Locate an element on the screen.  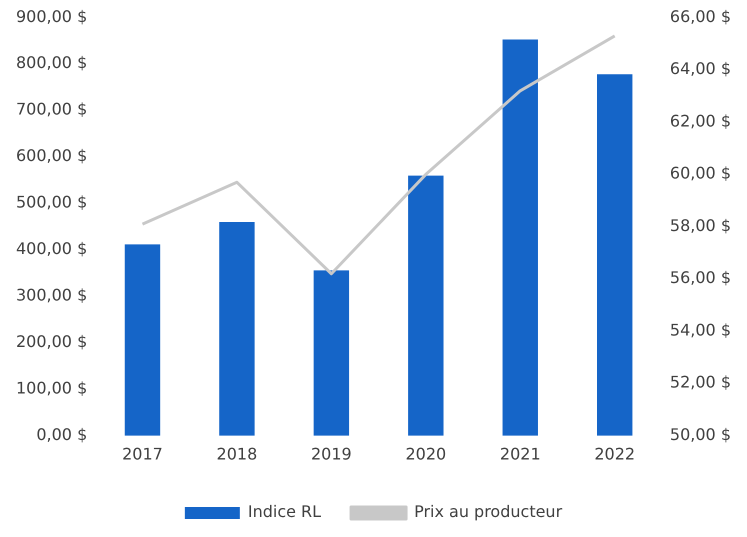
y2-tick-label: 60,00 $ is located at coordinates (701, 173).